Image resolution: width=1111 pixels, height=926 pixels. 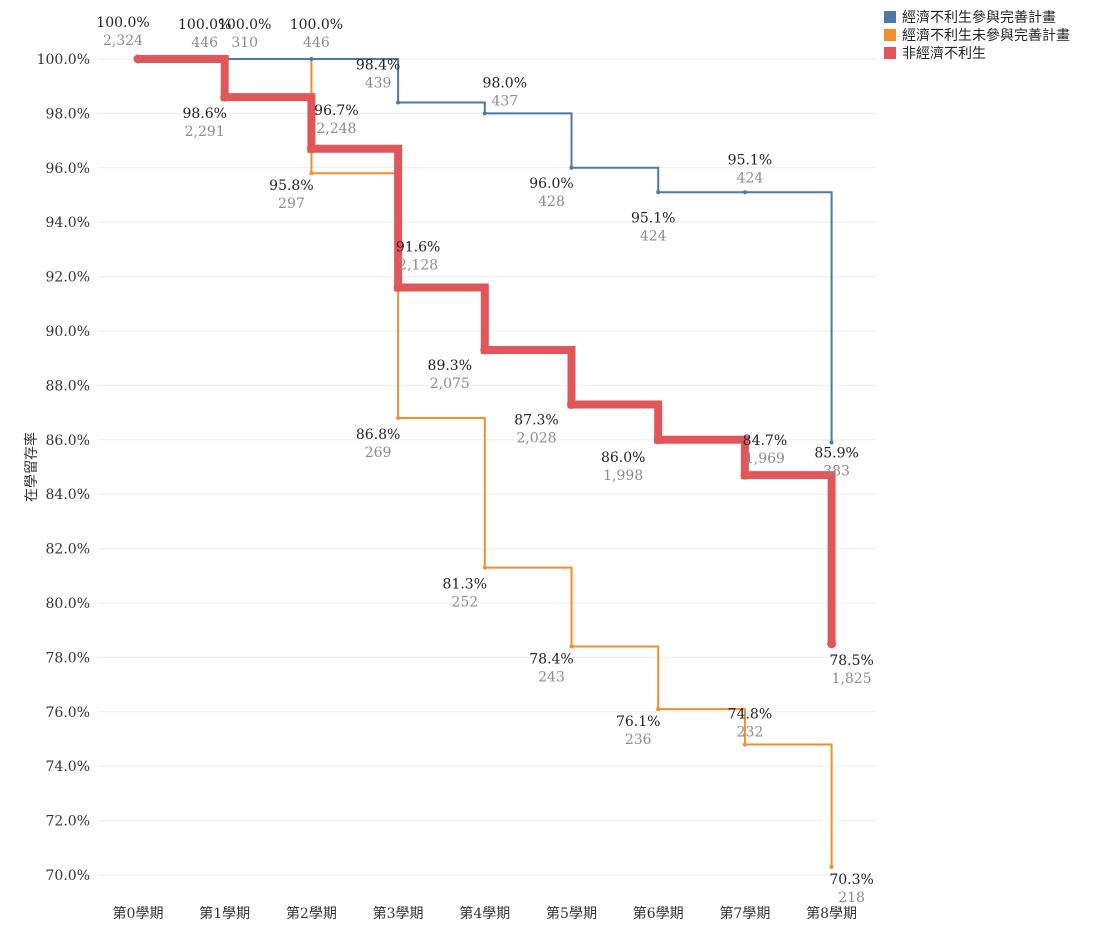 I want to click on x-tick-label: 第1學期, so click(x=224, y=913).